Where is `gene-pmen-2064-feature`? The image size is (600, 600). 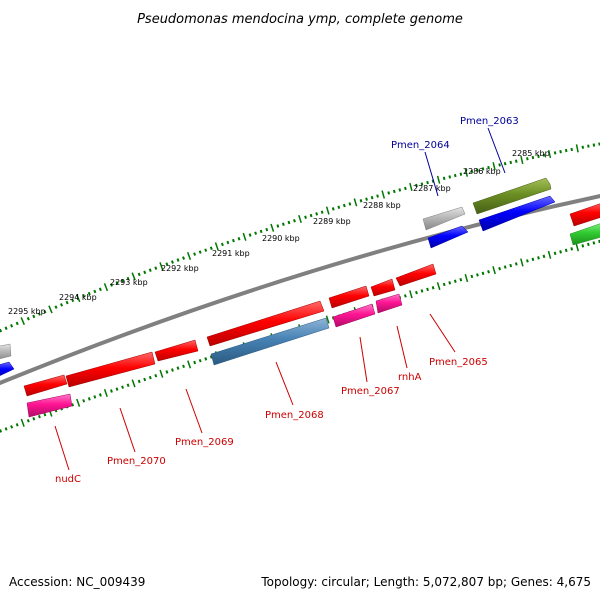
gene-pmen-2064-feature is located at coordinates (444, 218).